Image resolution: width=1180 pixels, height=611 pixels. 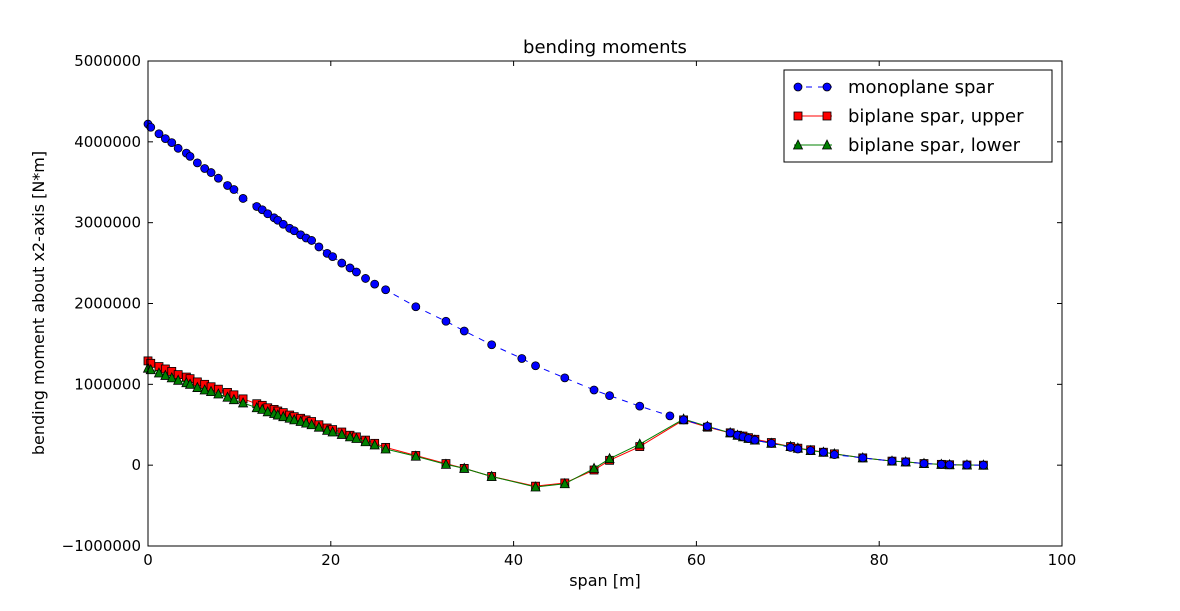 What do you see at coordinates (107, 304) in the screenshot?
I see `y-tick-label: 2000000` at bounding box center [107, 304].